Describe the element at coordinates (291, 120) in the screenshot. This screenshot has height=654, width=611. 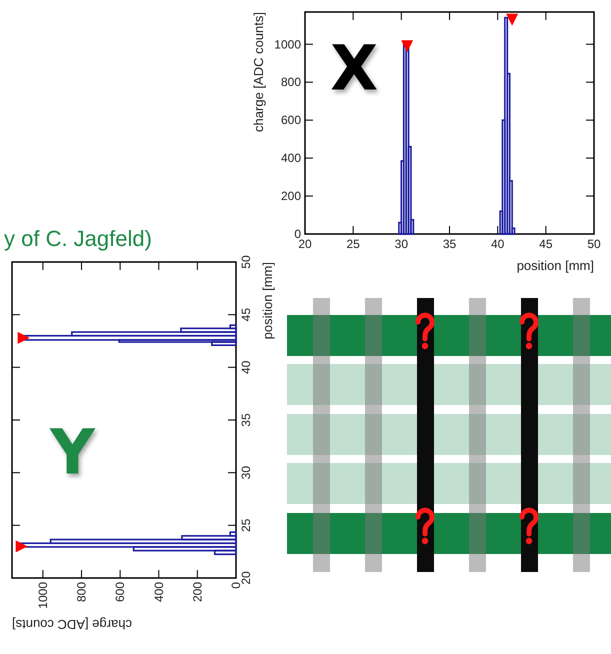
I see `y-tick-label: 600` at that location.